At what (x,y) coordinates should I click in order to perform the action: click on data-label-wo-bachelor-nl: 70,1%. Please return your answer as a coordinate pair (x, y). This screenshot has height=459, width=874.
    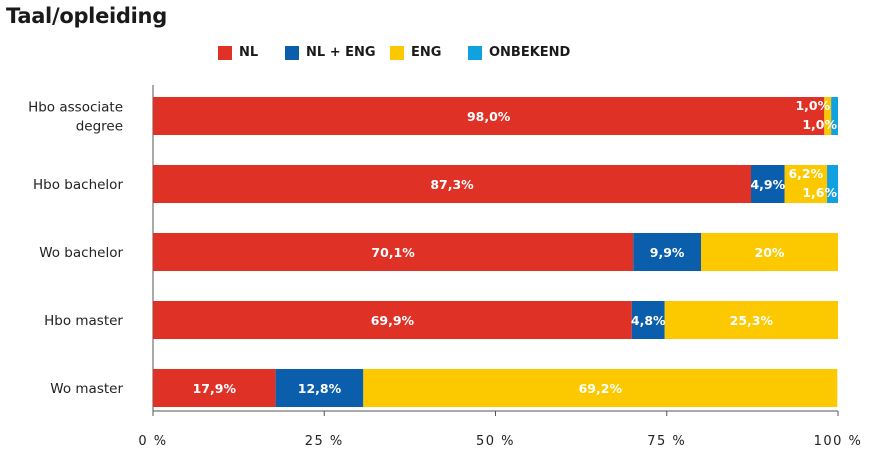
    Looking at the image, I should click on (393, 252).